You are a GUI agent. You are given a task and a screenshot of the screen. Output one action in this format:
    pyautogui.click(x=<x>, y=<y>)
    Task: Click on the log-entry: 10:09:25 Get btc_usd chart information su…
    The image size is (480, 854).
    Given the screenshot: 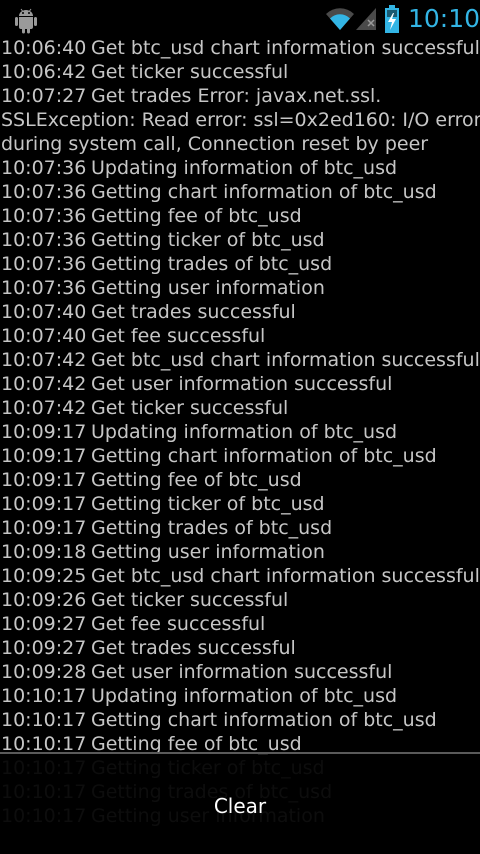 What is the action you would take?
    pyautogui.click(x=240, y=576)
    